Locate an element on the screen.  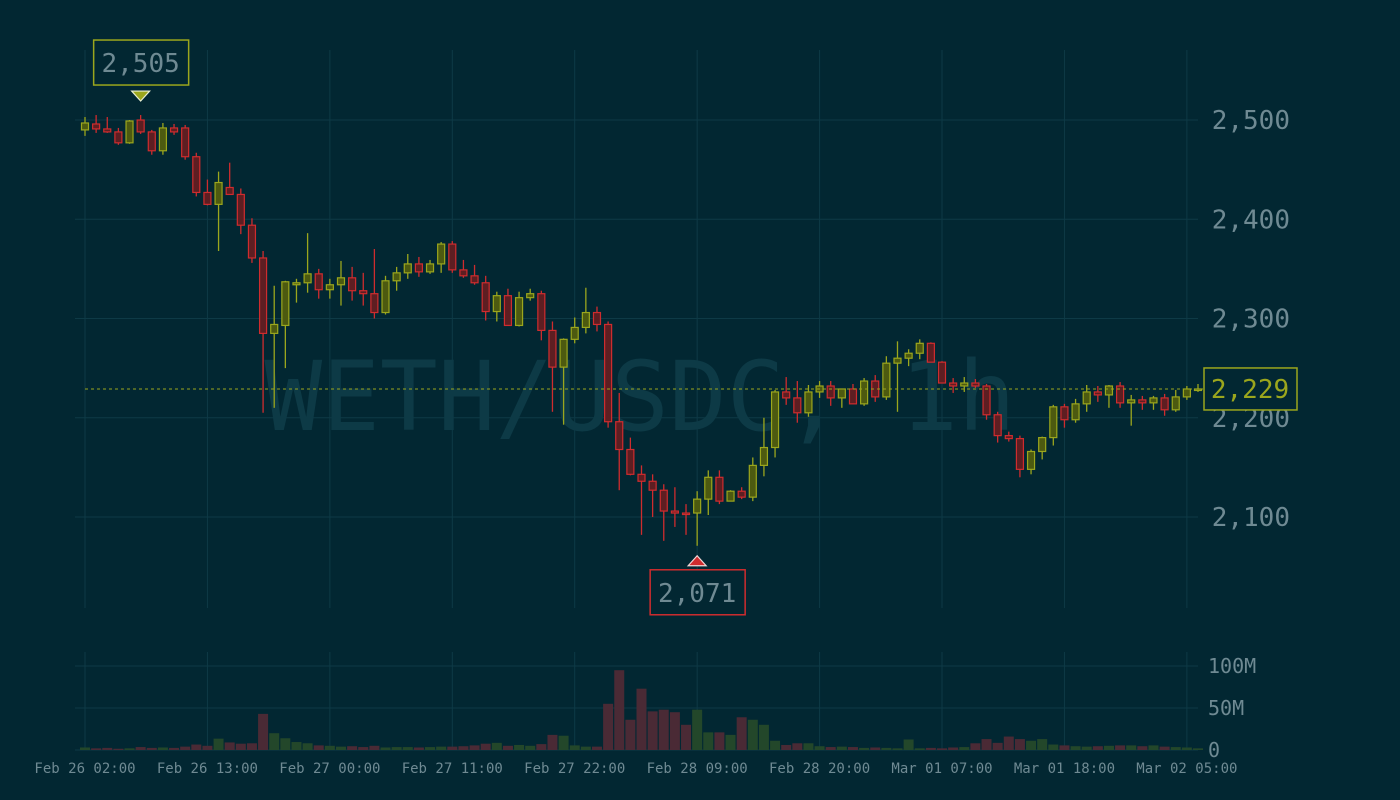
time-tick-label: Mar 01 18:00 is located at coordinates (1064, 769).